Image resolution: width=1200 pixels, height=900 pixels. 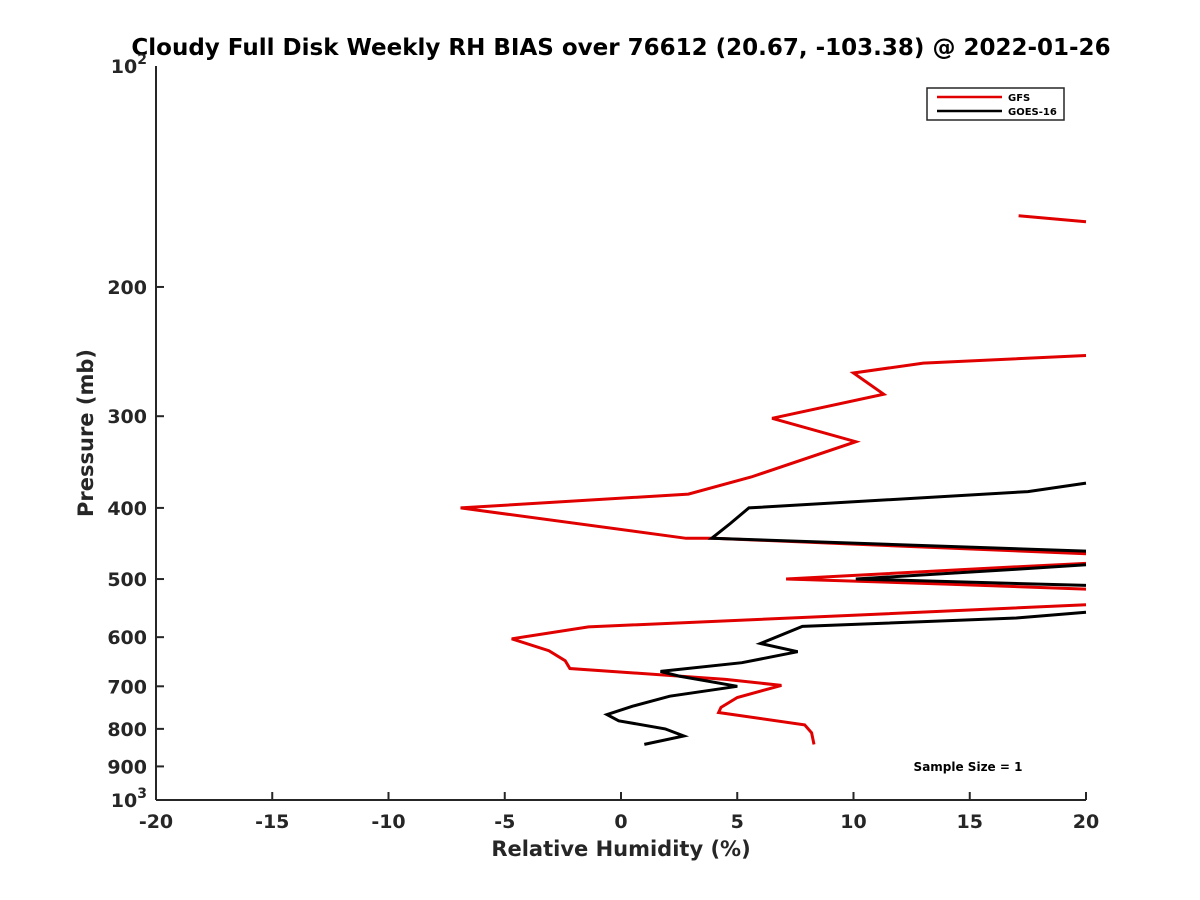 I want to click on x-tick-label: 20, so click(x=1086, y=822).